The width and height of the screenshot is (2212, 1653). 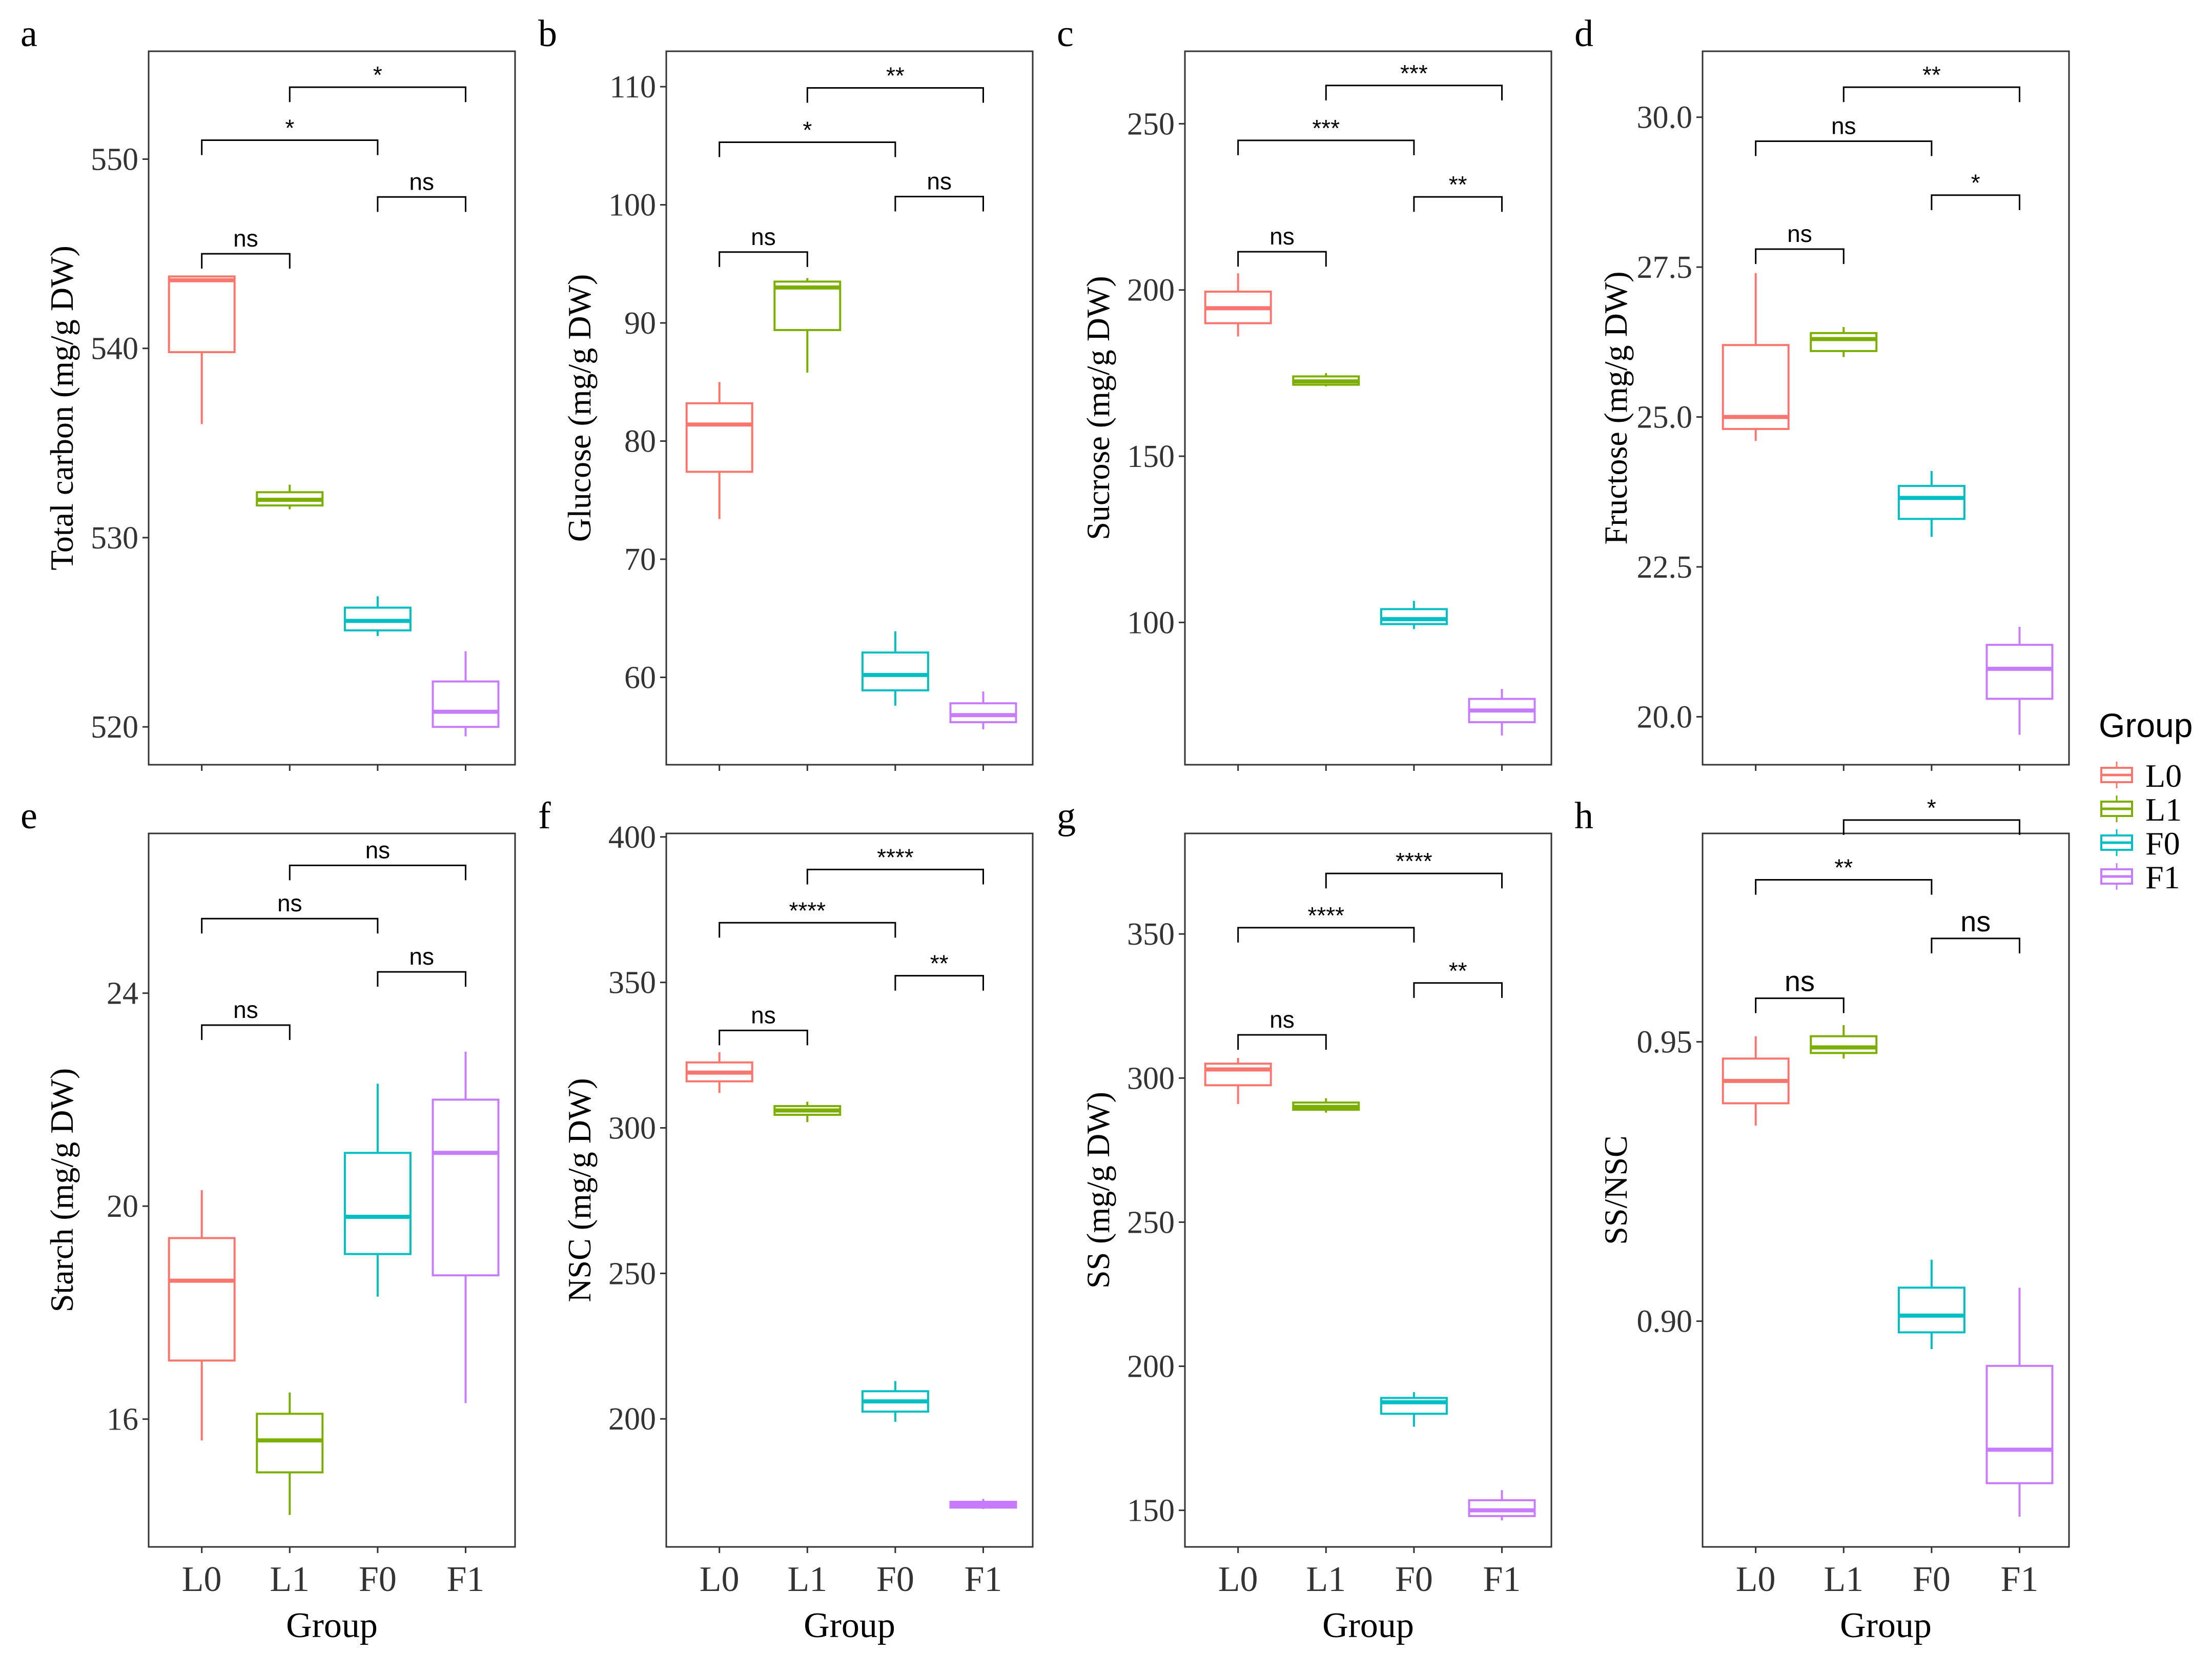 I want to click on y-tick-label: 20, so click(x=122, y=1207).